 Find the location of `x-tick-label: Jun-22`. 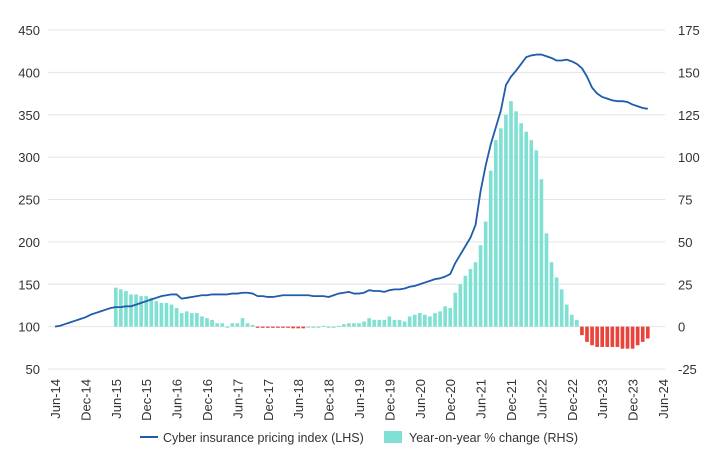

x-tick-label: Jun-22 is located at coordinates (541, 399).